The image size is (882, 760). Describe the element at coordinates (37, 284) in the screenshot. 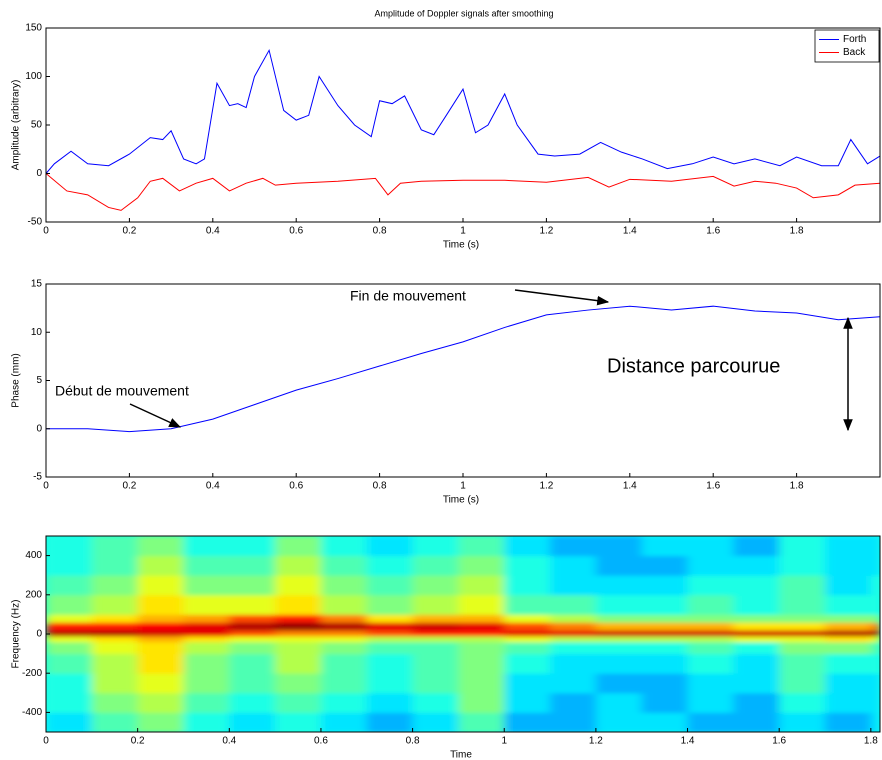

I see `y-tick-label: 15` at that location.